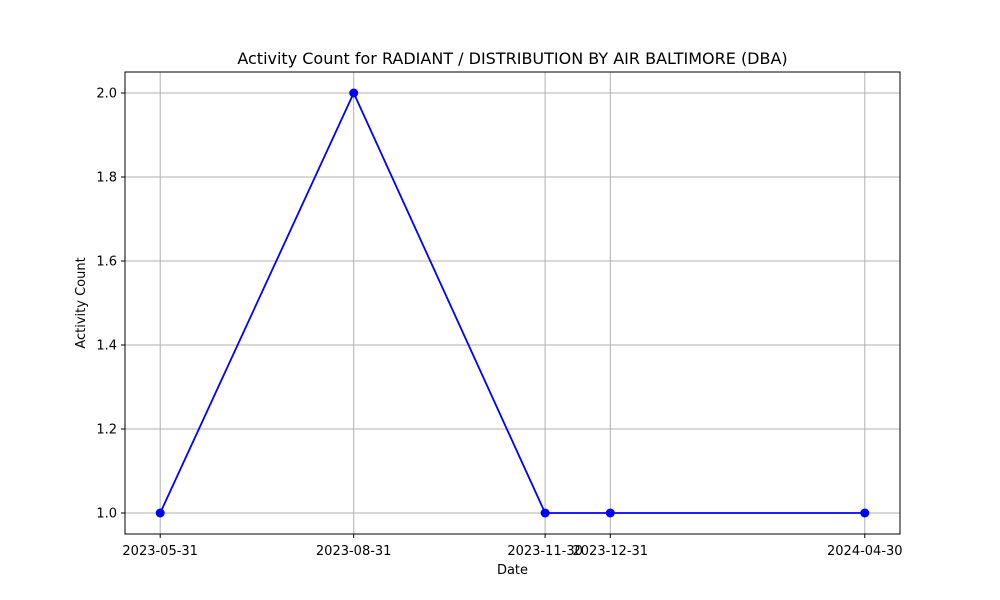 The height and width of the screenshot is (600, 1000). I want to click on x-tick-label: 2023-11-30, so click(545, 551).